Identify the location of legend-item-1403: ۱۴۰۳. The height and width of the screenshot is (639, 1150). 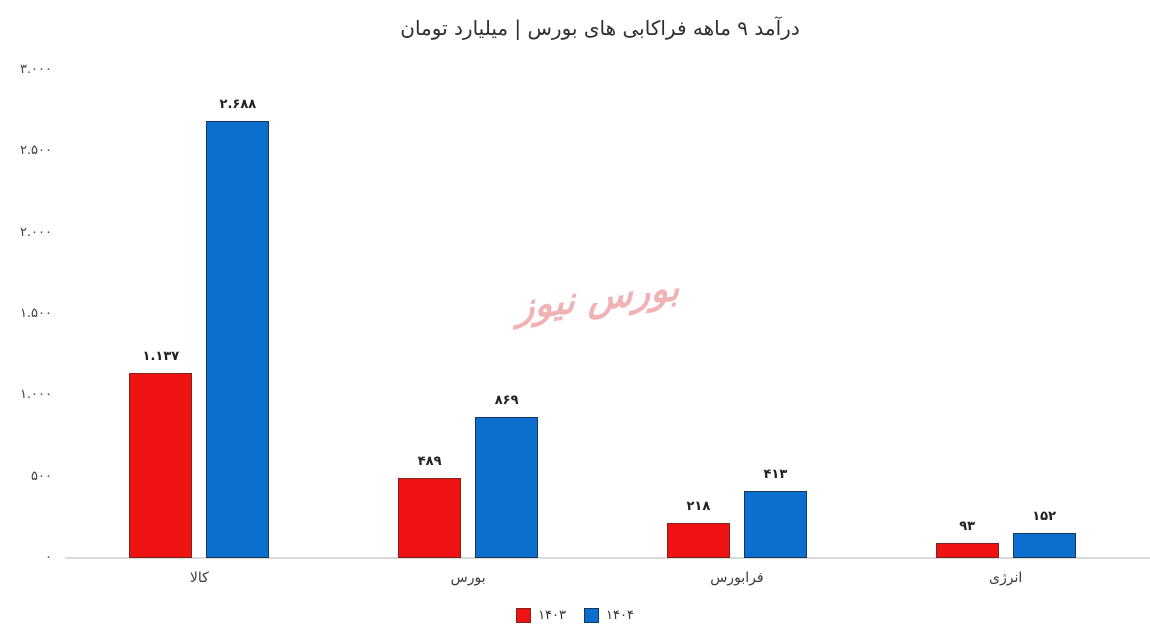
(541, 615).